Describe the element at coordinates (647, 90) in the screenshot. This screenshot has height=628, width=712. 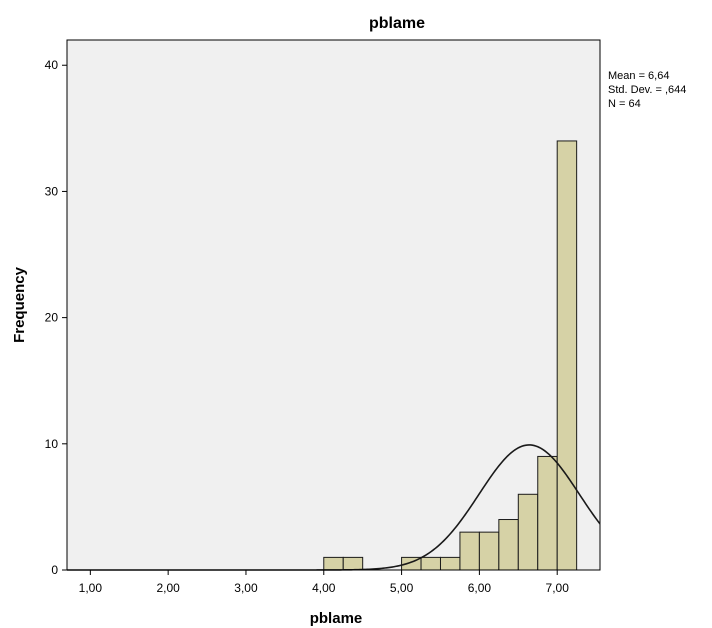
I see `stats-std-dev: Std. Dev. = ,644` at that location.